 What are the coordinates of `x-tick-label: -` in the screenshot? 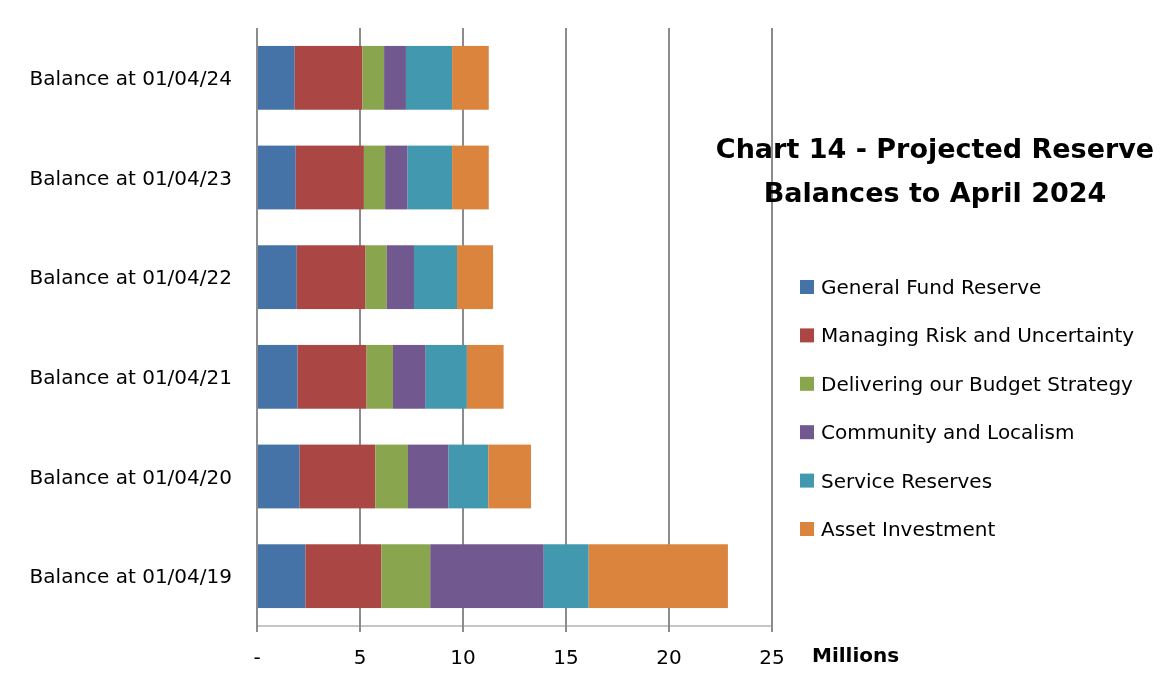 It's located at (257, 657).